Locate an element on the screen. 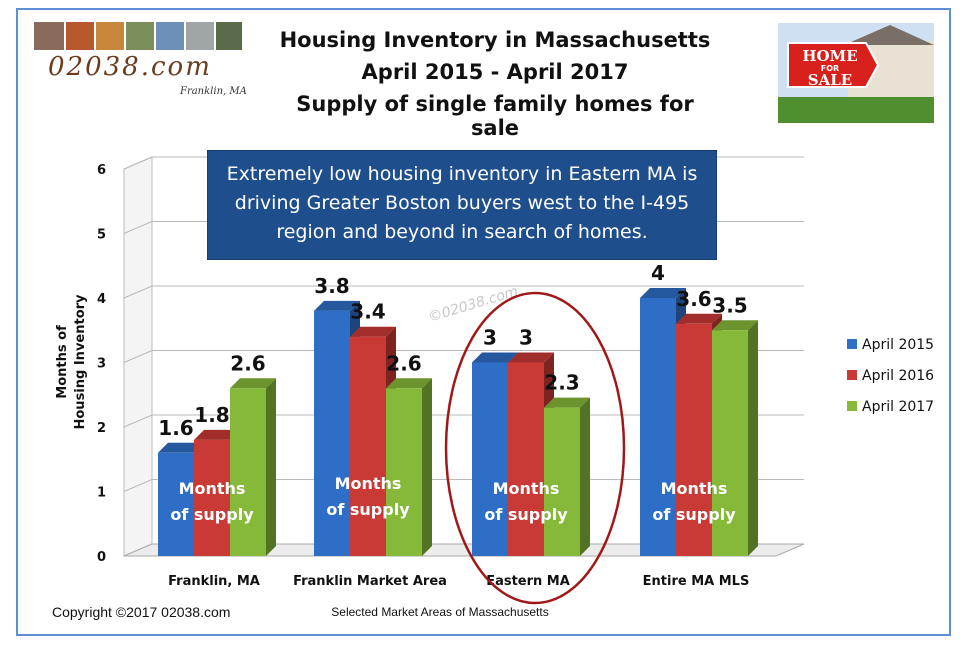 This screenshot has height=648, width=965. legend-item: April 2017 is located at coordinates (890, 407).